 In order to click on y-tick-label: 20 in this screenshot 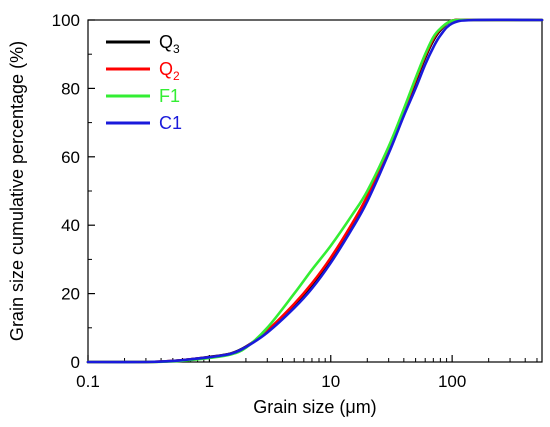, I will do `click(70, 294)`.